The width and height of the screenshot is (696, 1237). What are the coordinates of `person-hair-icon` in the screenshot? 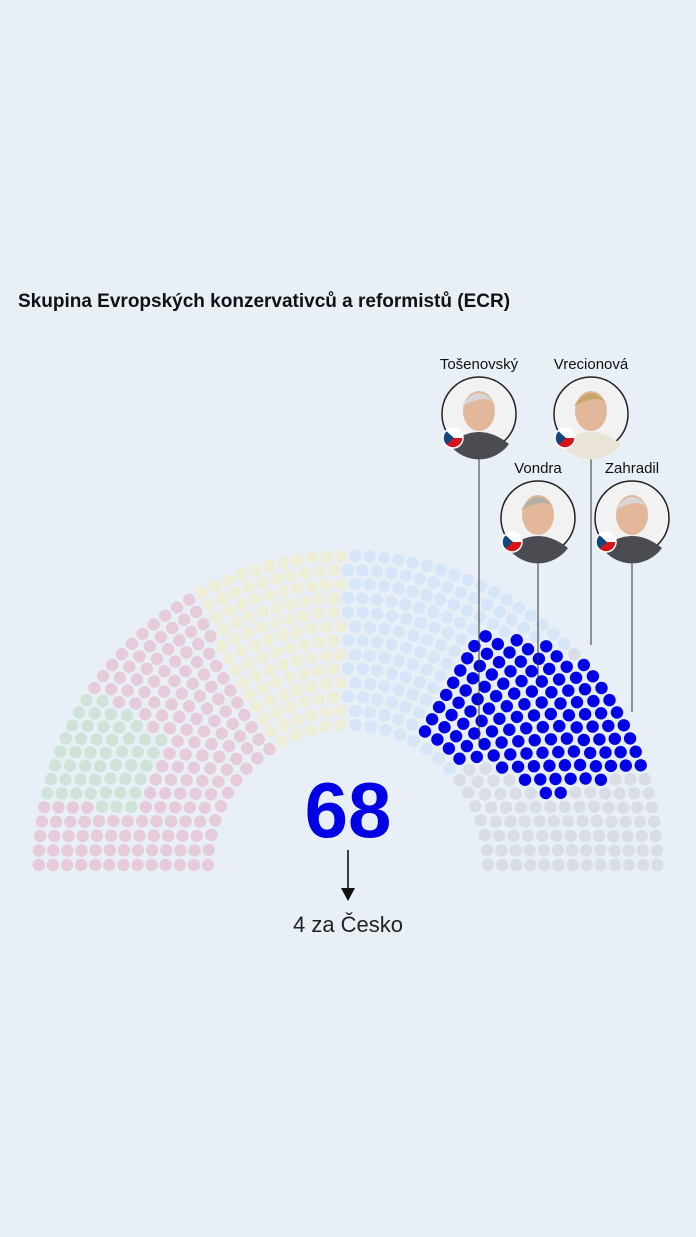 It's located at (479, 399).